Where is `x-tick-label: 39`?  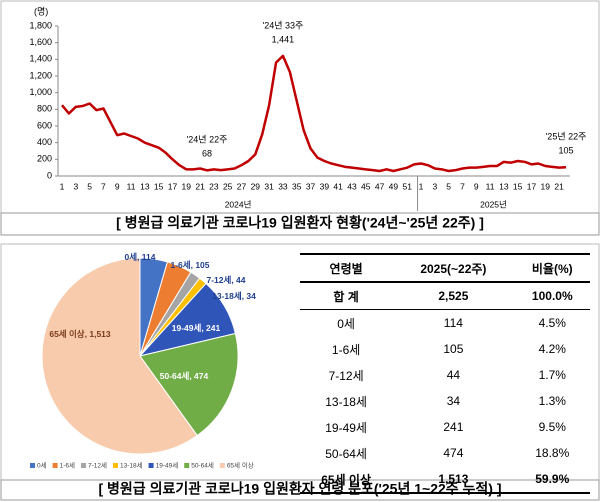
x-tick-label: 39 is located at coordinates (325, 186).